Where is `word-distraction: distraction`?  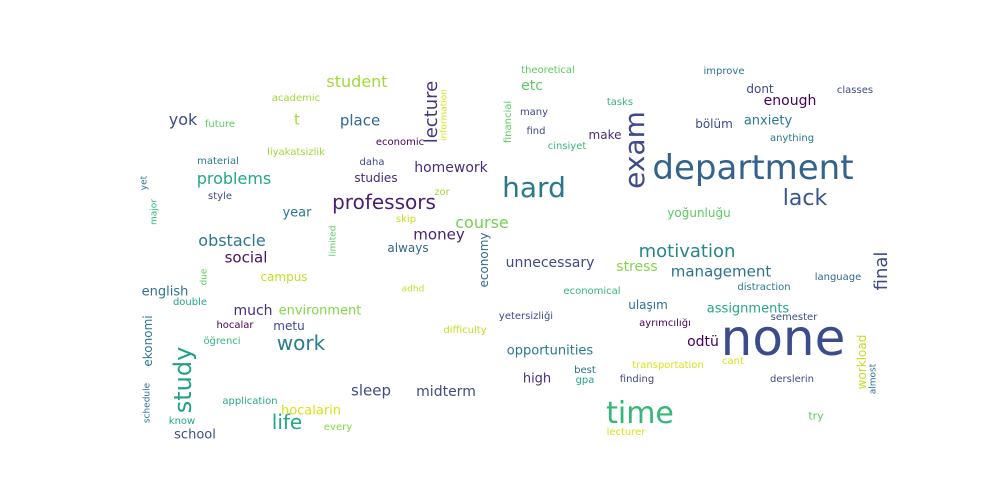
word-distraction: distraction is located at coordinates (764, 287).